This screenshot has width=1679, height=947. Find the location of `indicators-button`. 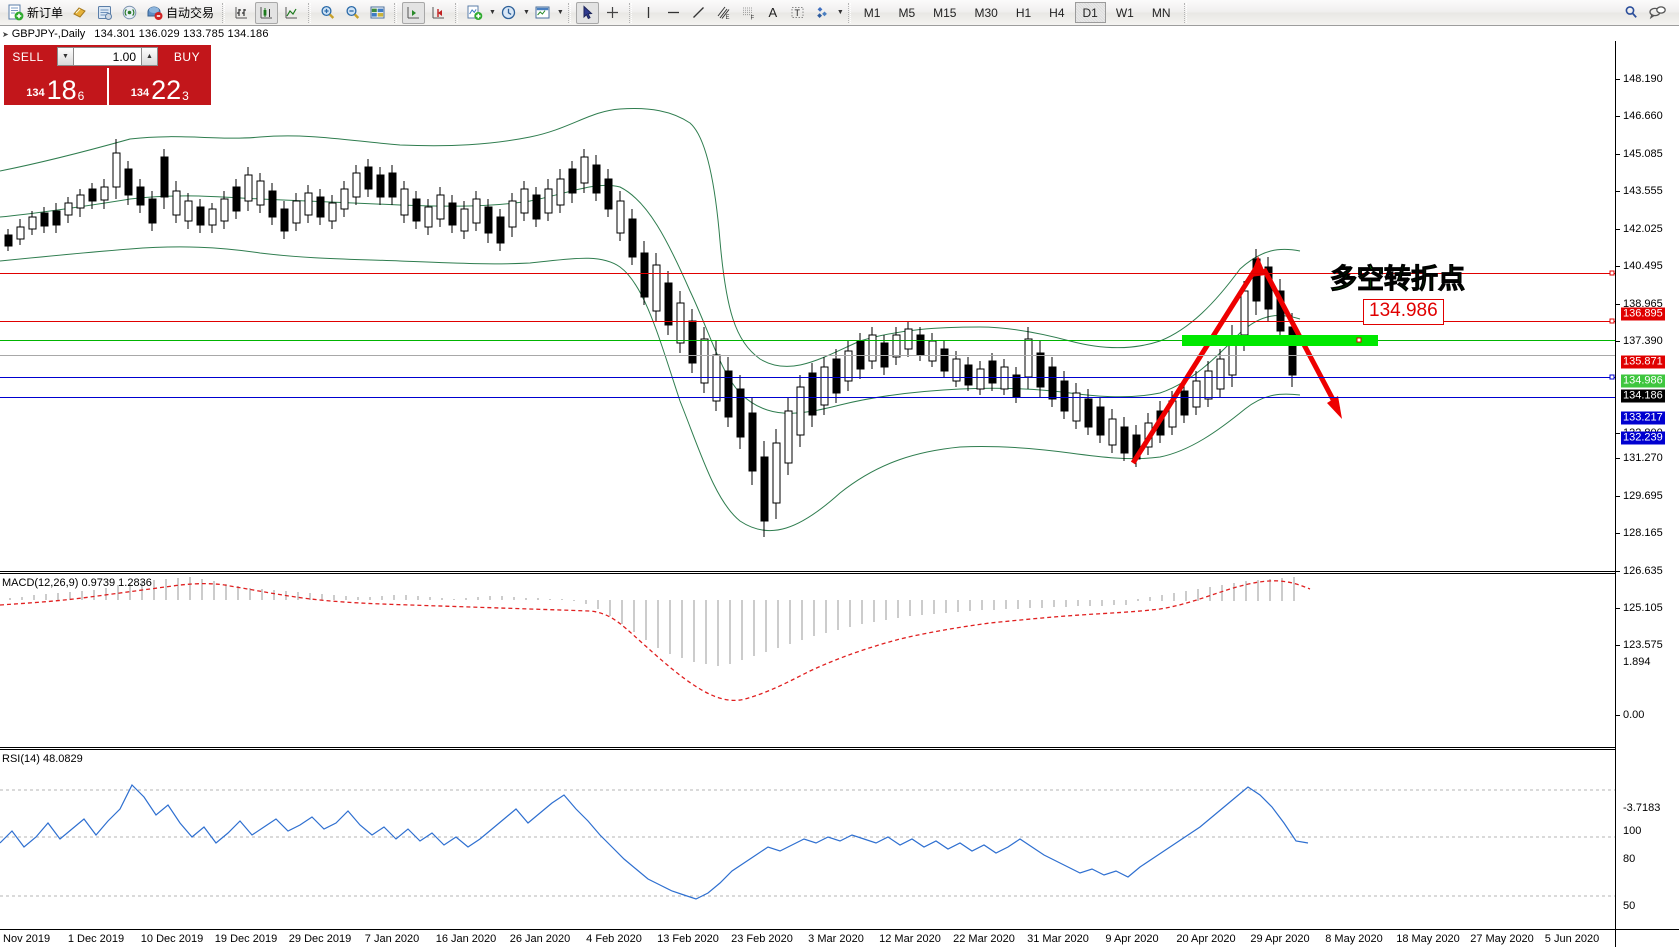

indicators-button is located at coordinates (474, 13).